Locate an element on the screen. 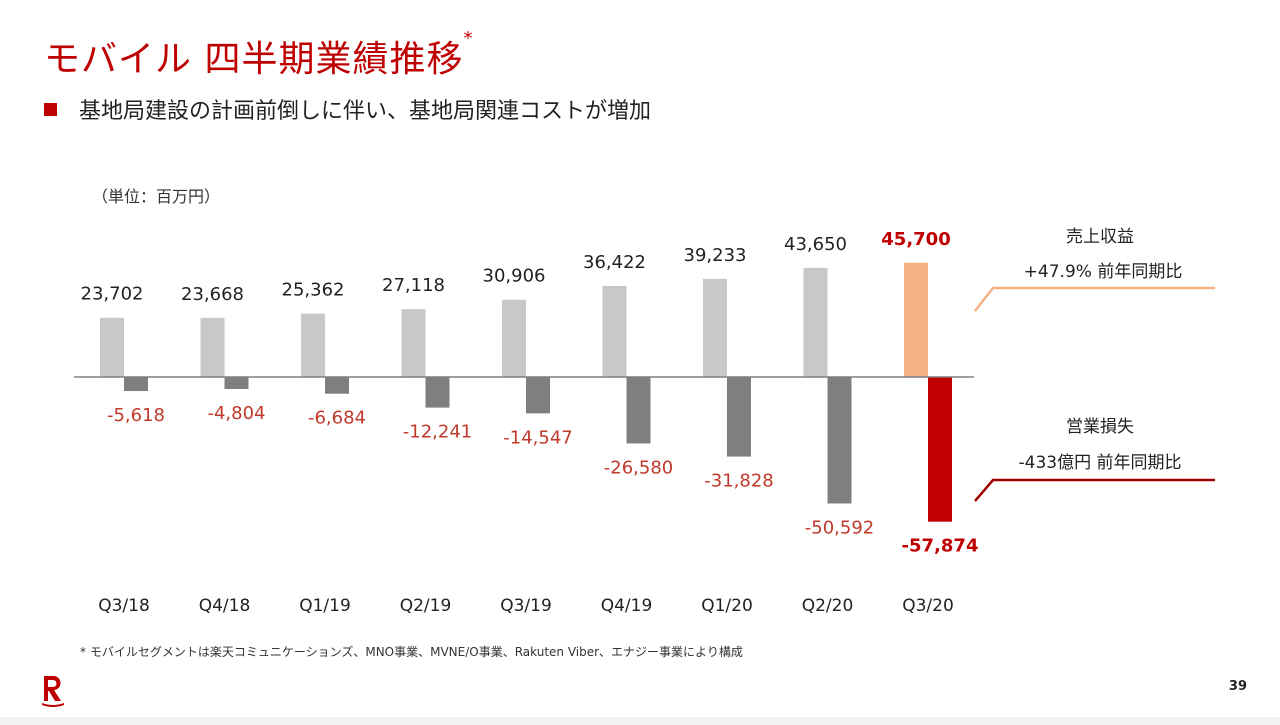 This screenshot has height=725, width=1280. x-tick-label: Q3/18 is located at coordinates (124, 606).